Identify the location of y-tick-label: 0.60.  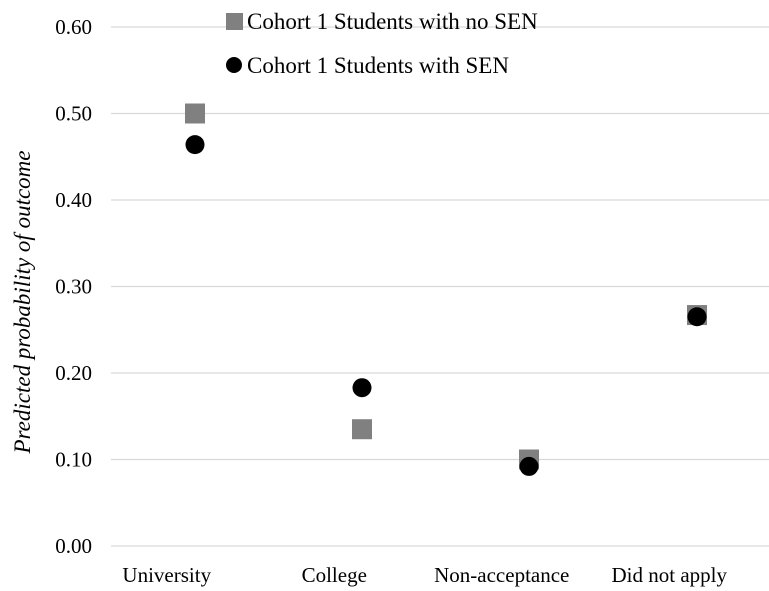
(73, 27).